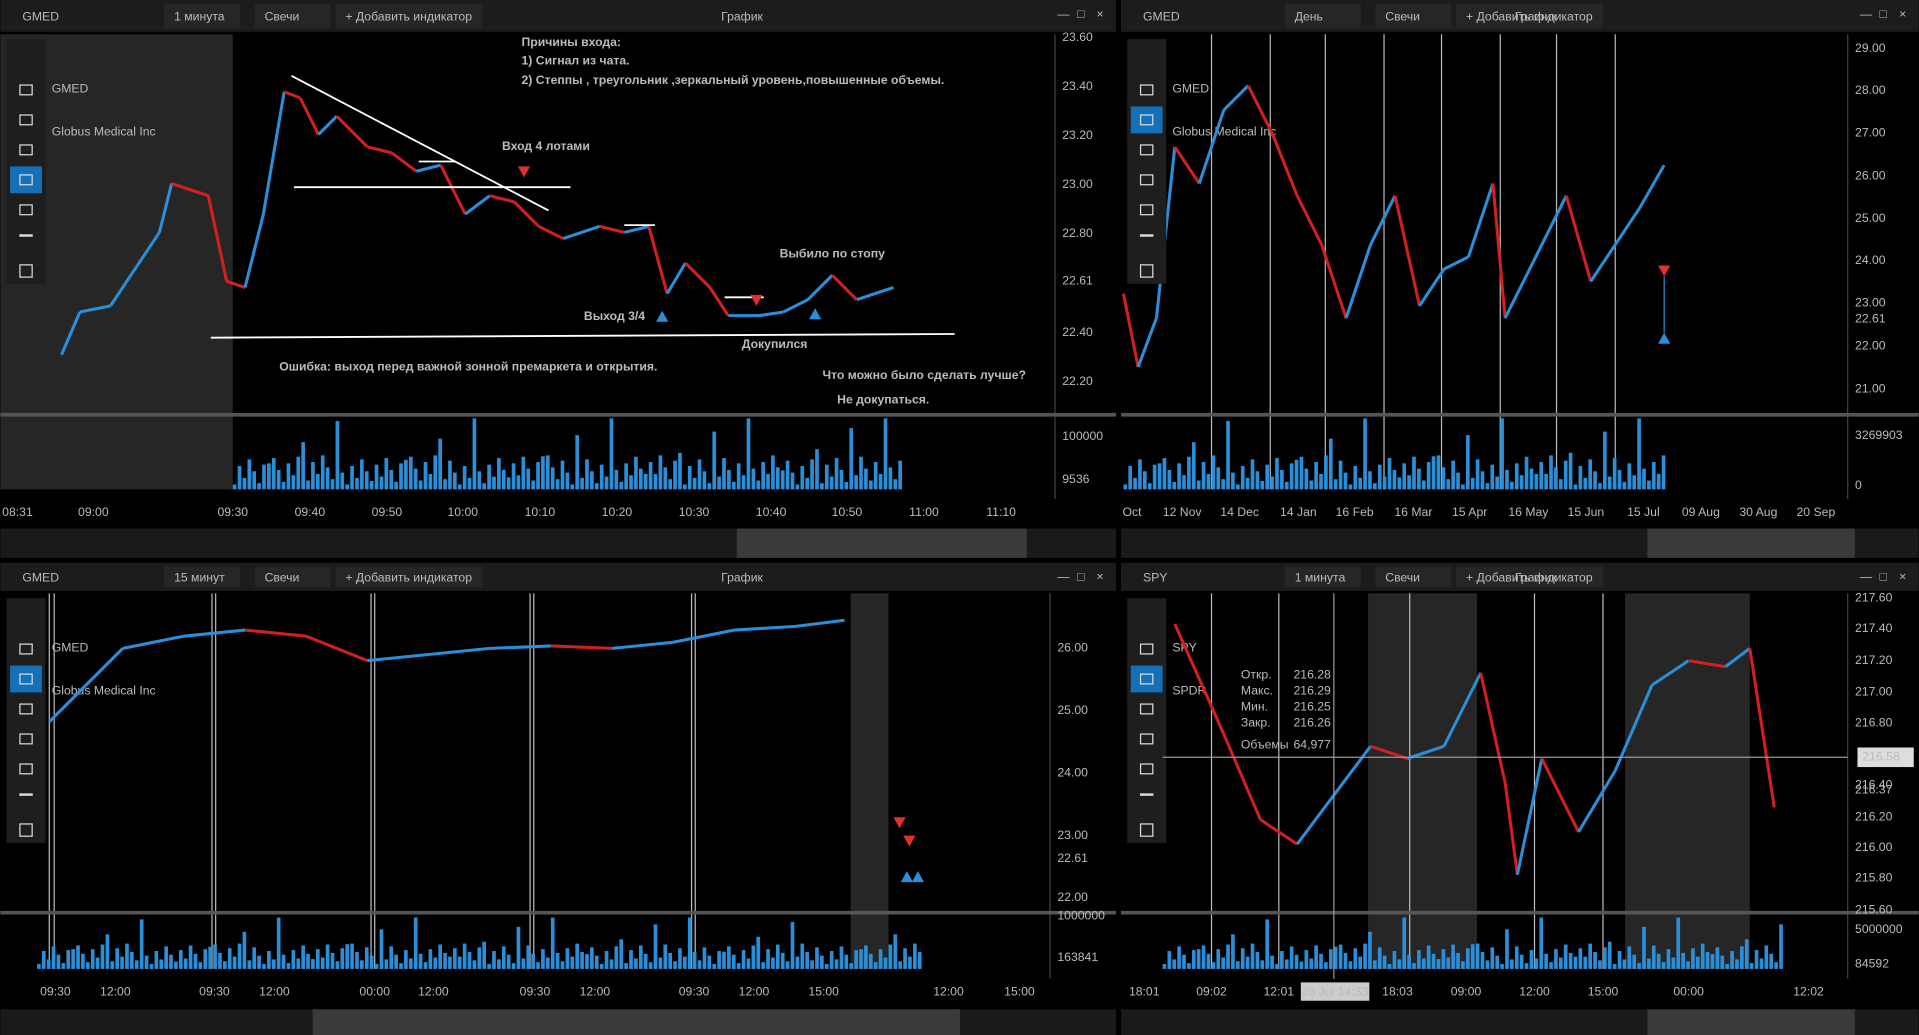 Image resolution: width=1919 pixels, height=1035 pixels. Describe the element at coordinates (1874, 597) in the screenshot. I see `price-tick: 217.60` at that location.